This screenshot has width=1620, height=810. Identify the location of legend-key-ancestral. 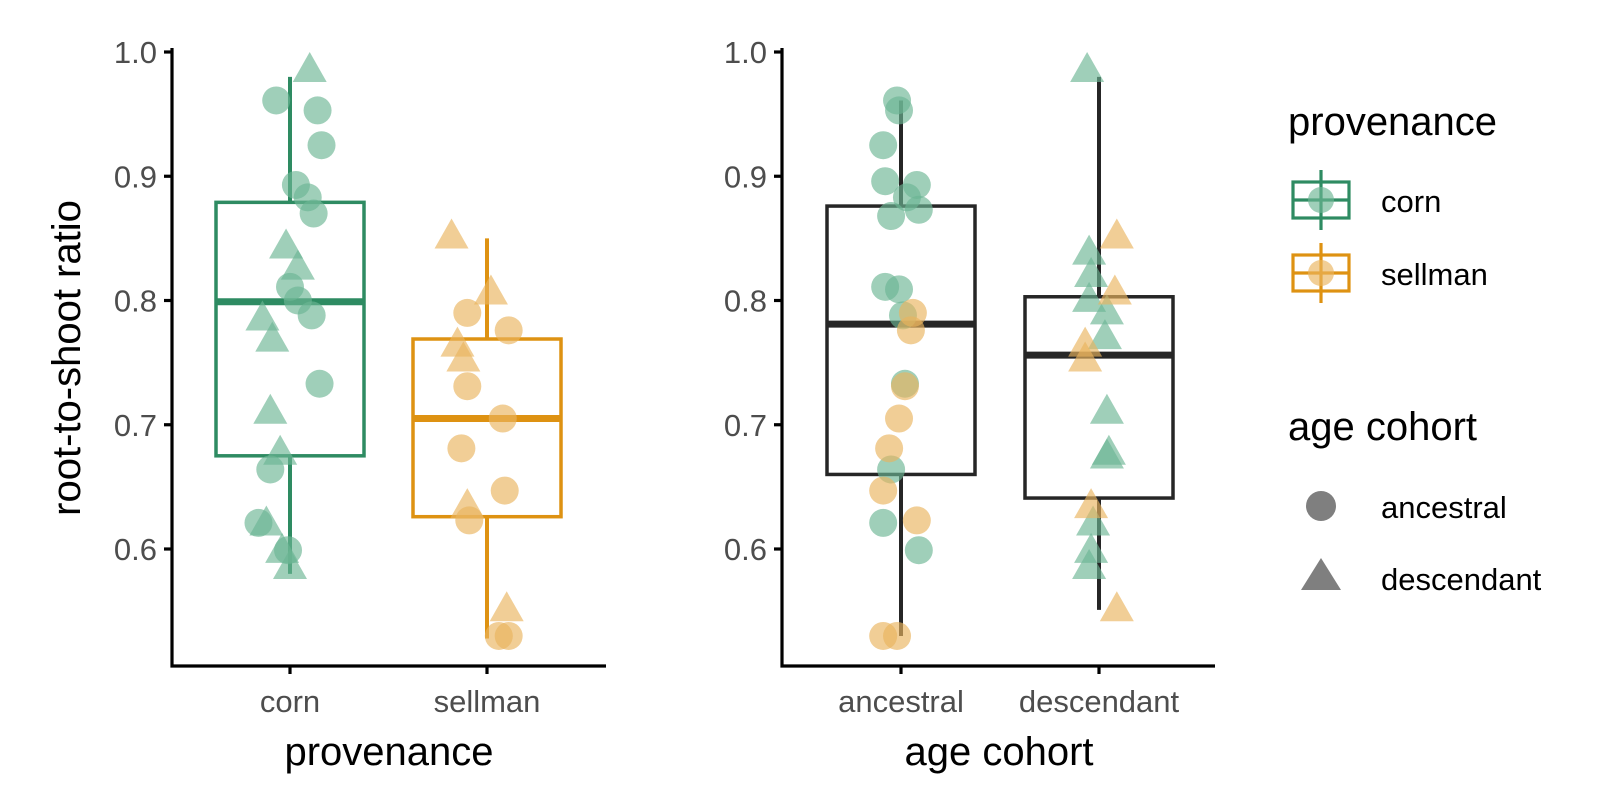
(1321, 506).